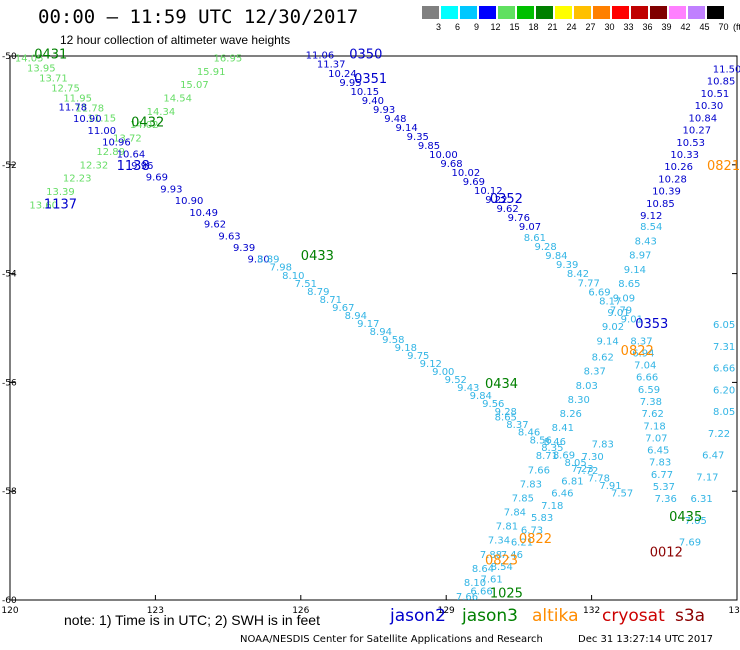 This screenshot has width=740, height=650. I want to click on wave-height-value: 8.46, so click(529, 433).